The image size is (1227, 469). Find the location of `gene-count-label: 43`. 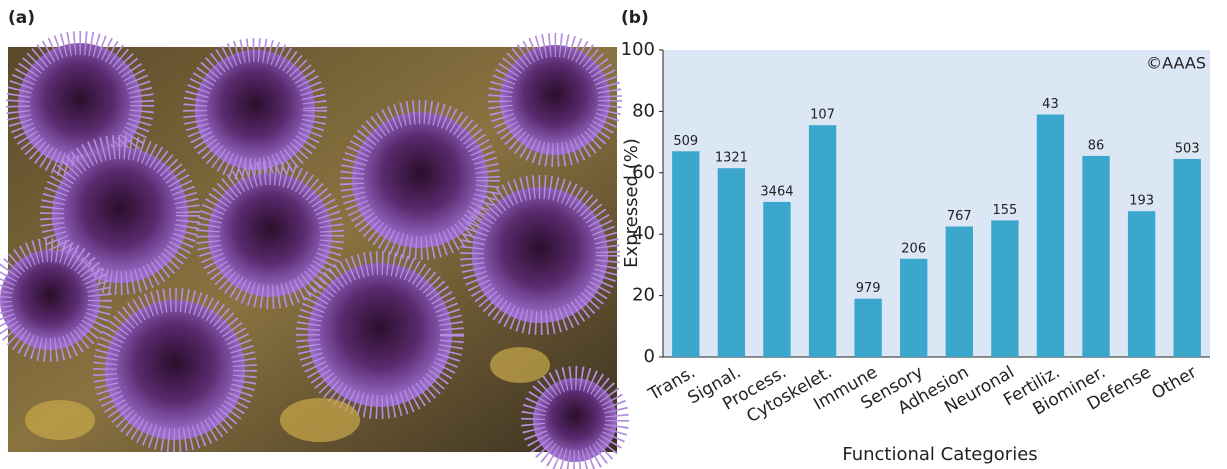

gene-count-label: 43 is located at coordinates (1050, 104).